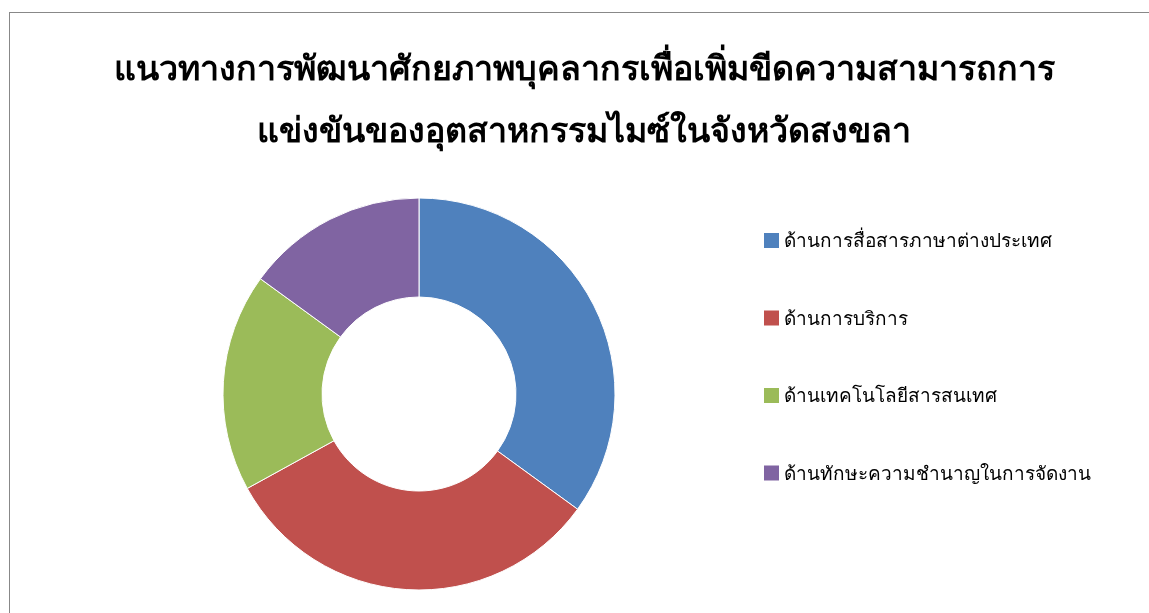 Image resolution: width=1149 pixels, height=613 pixels. Describe the element at coordinates (846, 318) in the screenshot. I see `legend-label: ด้านการบริการ` at that location.